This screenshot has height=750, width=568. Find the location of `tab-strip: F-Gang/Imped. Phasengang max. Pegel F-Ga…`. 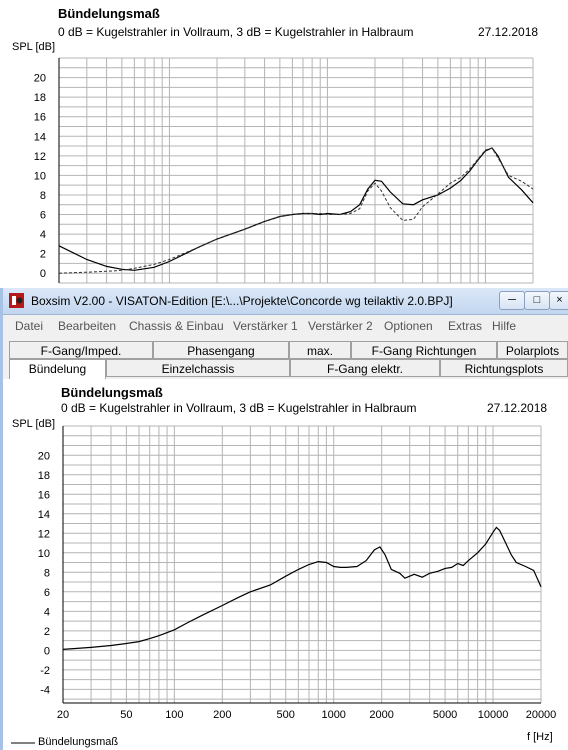

tab-strip: F-Gang/Imped. Phasengang max. Pegel F-Ga… is located at coordinates (285, 358).